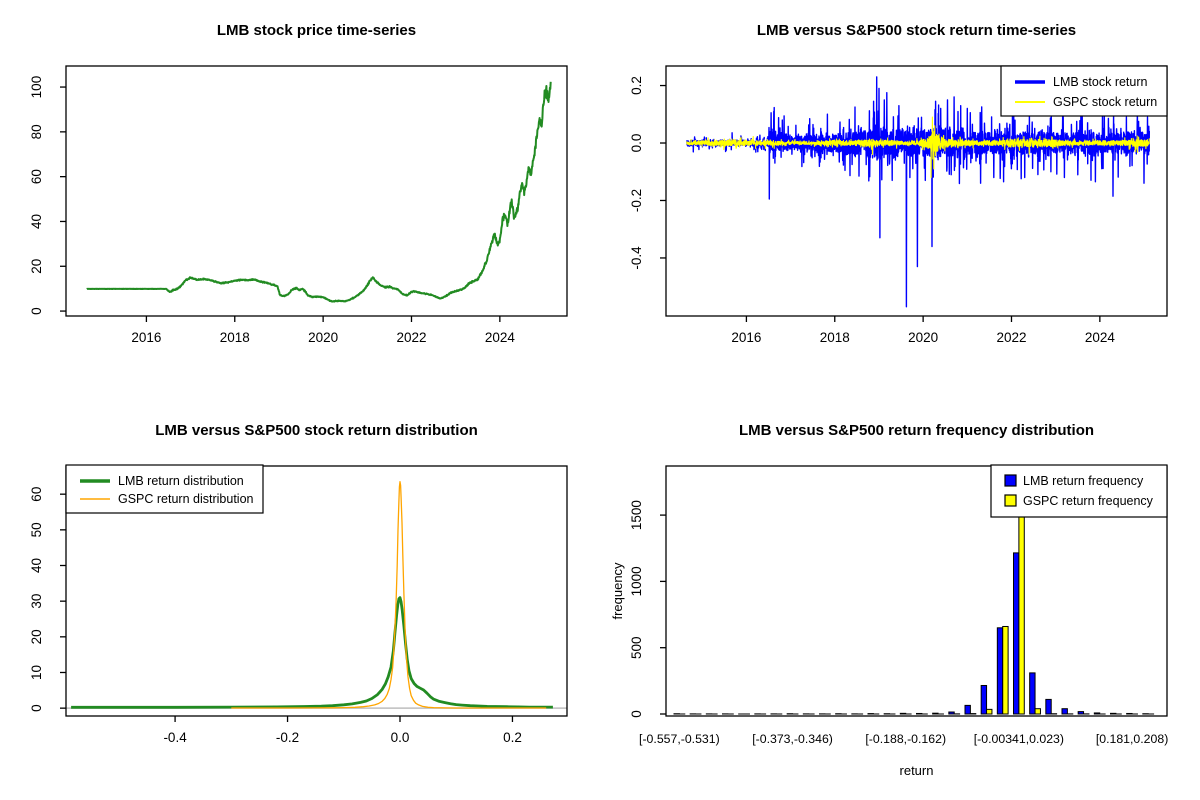 The width and height of the screenshot is (1200, 800). Describe the element at coordinates (186, 499) in the screenshot. I see `svg-text: GSPC return distribution` at that location.